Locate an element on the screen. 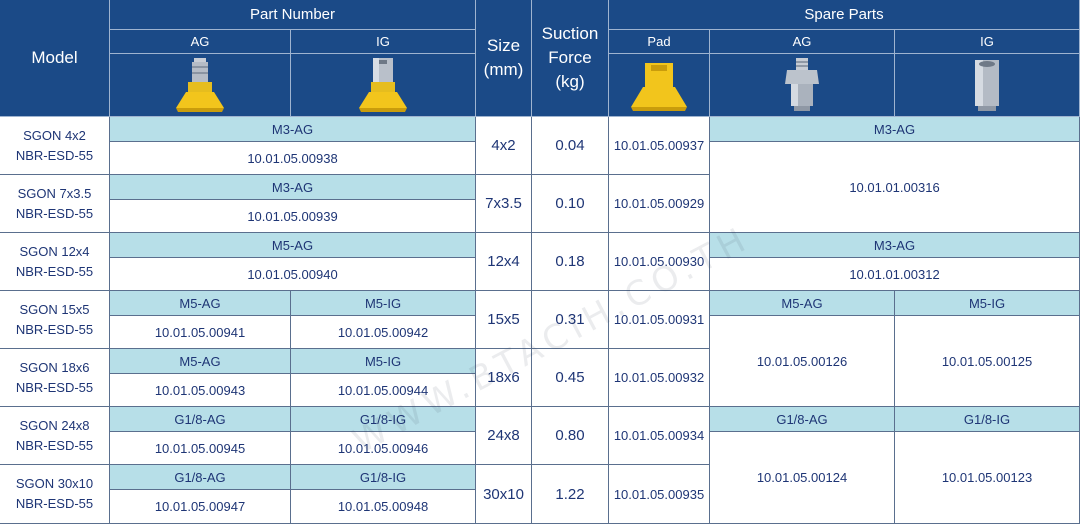 Image resolution: width=1080 pixels, height=524 pixels. header-model: Model is located at coordinates (55, 58).